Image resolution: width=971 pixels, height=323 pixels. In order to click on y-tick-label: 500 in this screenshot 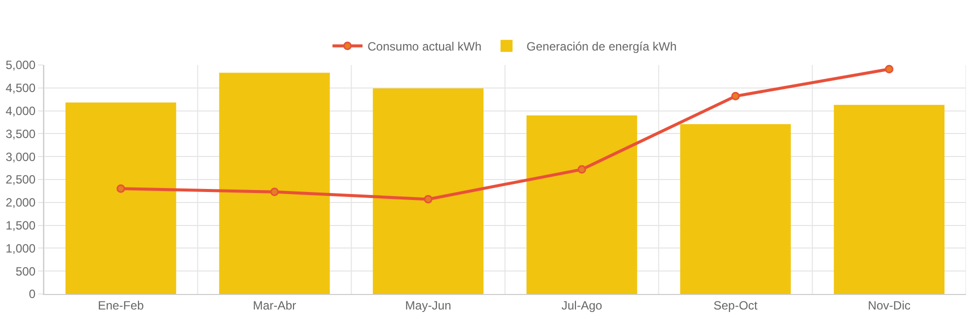, I will do `click(26, 271)`.